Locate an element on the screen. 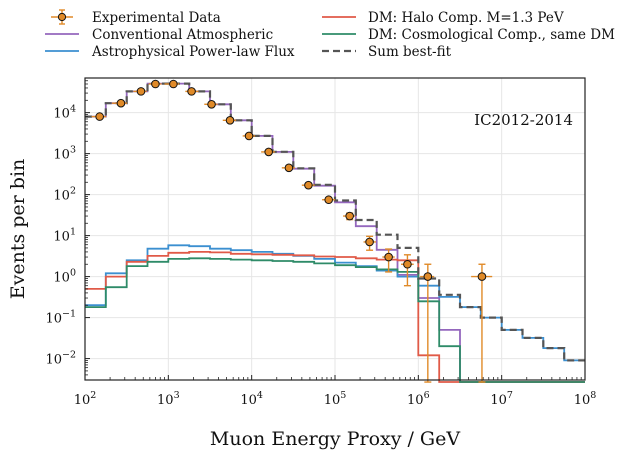  y-tick-label: 10⁰ is located at coordinates (64, 277).